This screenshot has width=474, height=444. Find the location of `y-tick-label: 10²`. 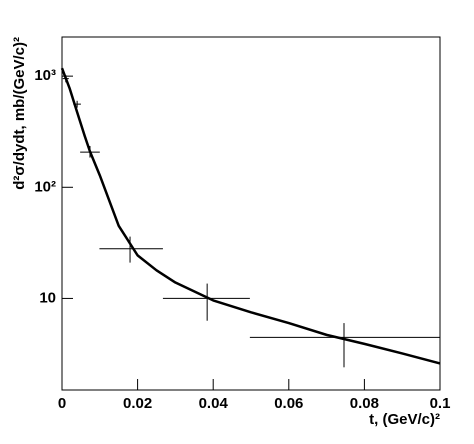

y-tick-label: 10² is located at coordinates (45, 186).